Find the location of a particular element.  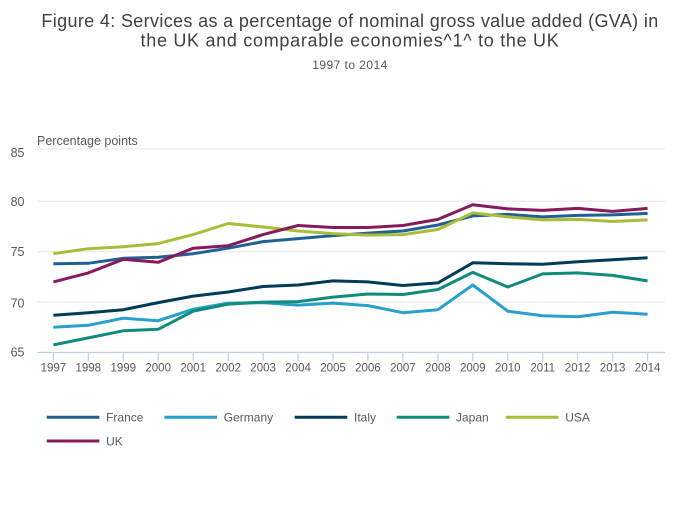

svg-text: 65 is located at coordinates (18, 352).